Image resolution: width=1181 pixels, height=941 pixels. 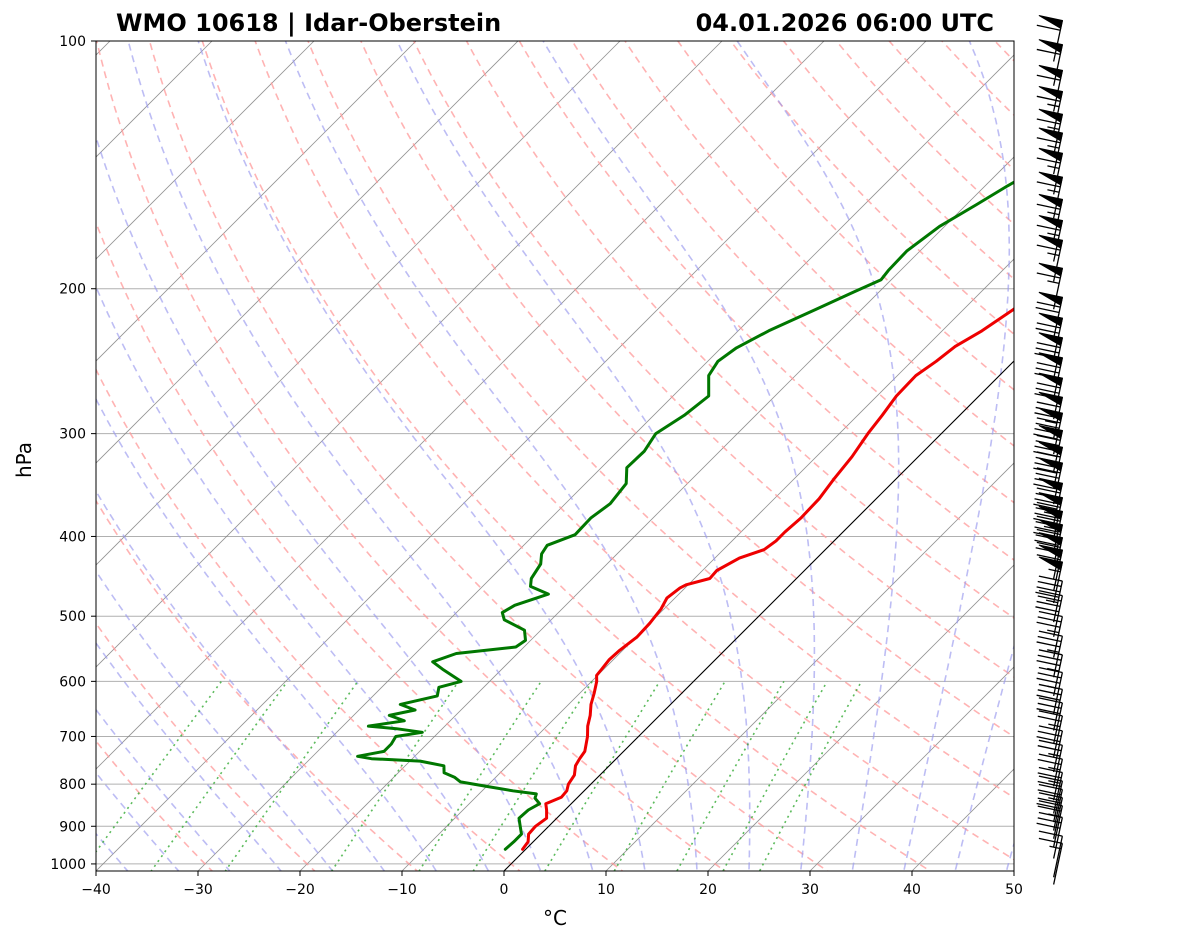 I want to click on x-tick-label: 40, so click(x=912, y=890).